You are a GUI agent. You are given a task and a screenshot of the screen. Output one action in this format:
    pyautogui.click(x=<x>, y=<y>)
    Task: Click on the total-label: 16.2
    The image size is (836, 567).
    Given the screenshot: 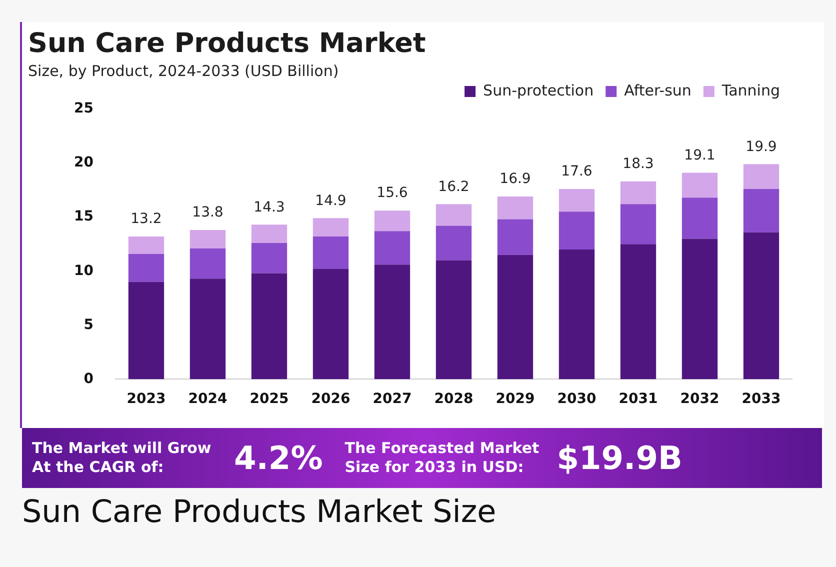 What is the action you would take?
    pyautogui.click(x=454, y=186)
    